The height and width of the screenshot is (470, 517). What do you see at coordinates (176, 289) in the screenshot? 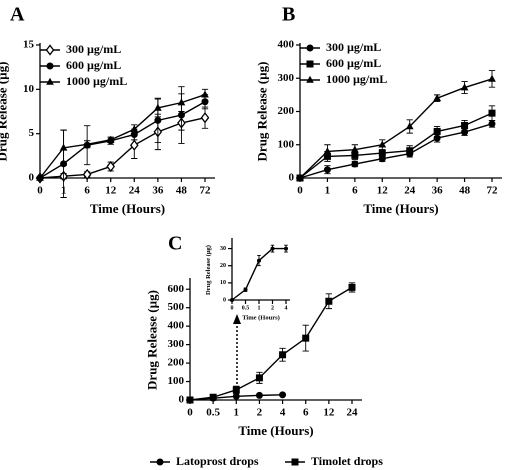
I see `y-tick-label: 600` at bounding box center [176, 289].